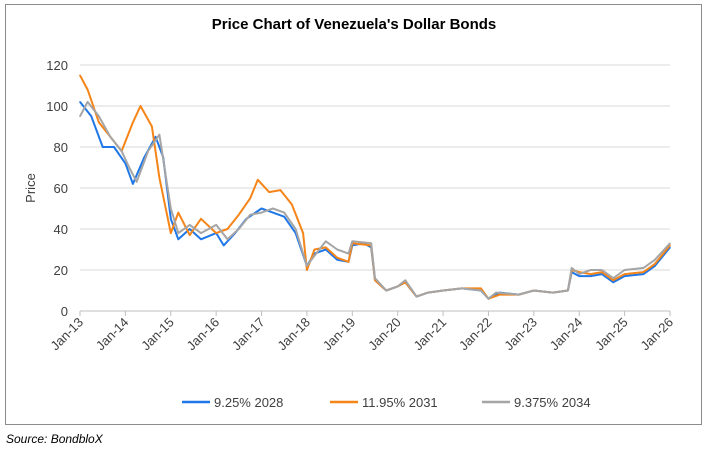 The width and height of the screenshot is (708, 450). I want to click on x-tick-label: Jan-23, so click(520, 334).